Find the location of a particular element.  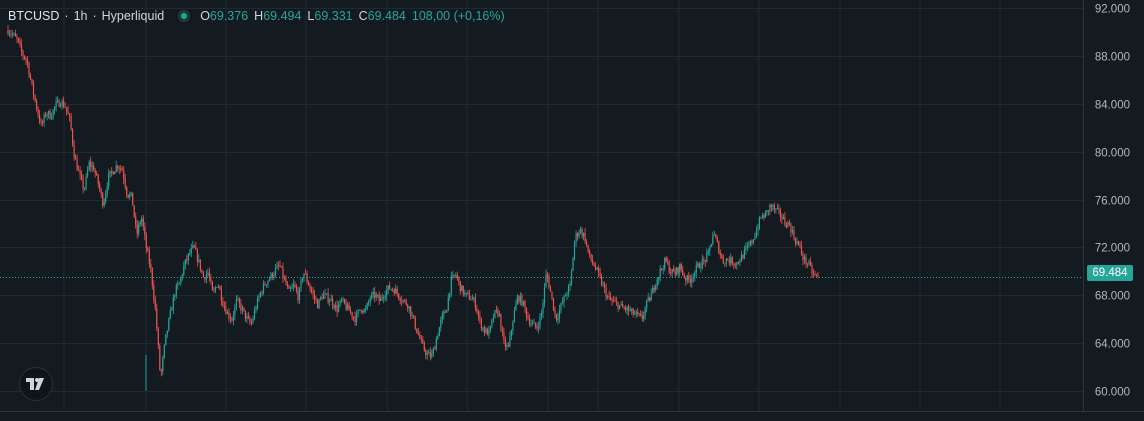

close-value: C69.484 is located at coordinates (382, 16).